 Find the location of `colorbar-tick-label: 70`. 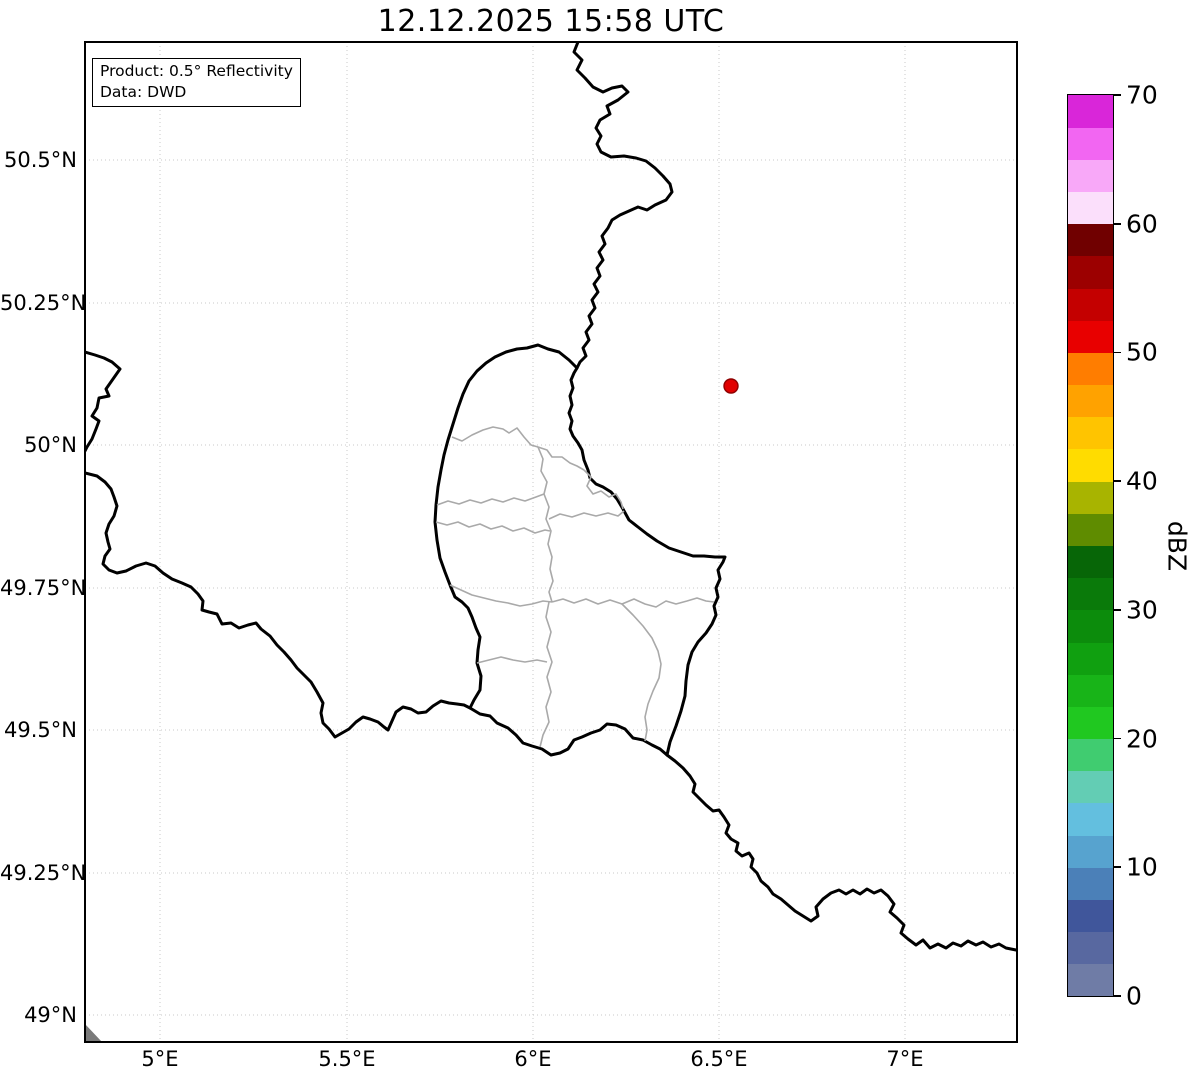

colorbar-tick-label: 70 is located at coordinates (1142, 95).